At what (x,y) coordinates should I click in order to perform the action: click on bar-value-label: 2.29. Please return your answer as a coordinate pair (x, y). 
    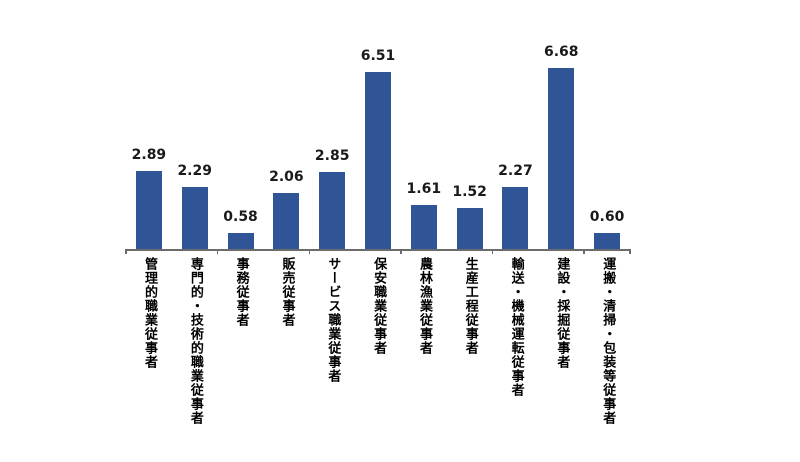
    Looking at the image, I should click on (194, 170).